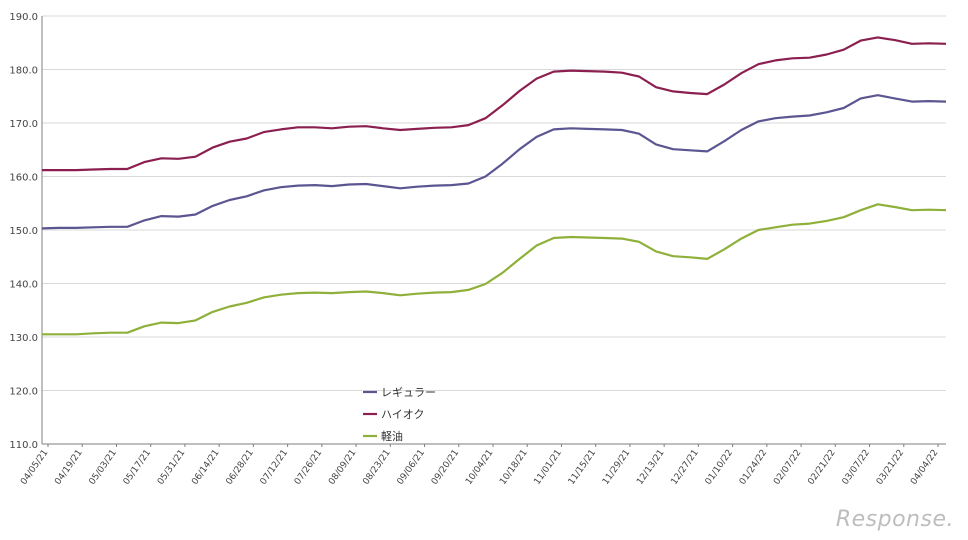 Image resolution: width=968 pixels, height=540 pixels. I want to click on y-tick-label: 190.0, so click(23, 17).